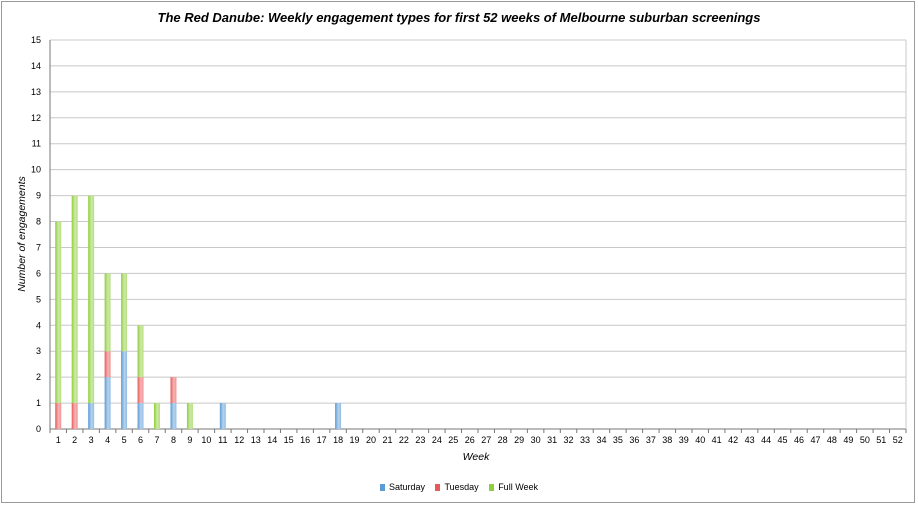  I want to click on x-tick-label: 3, so click(91, 440).